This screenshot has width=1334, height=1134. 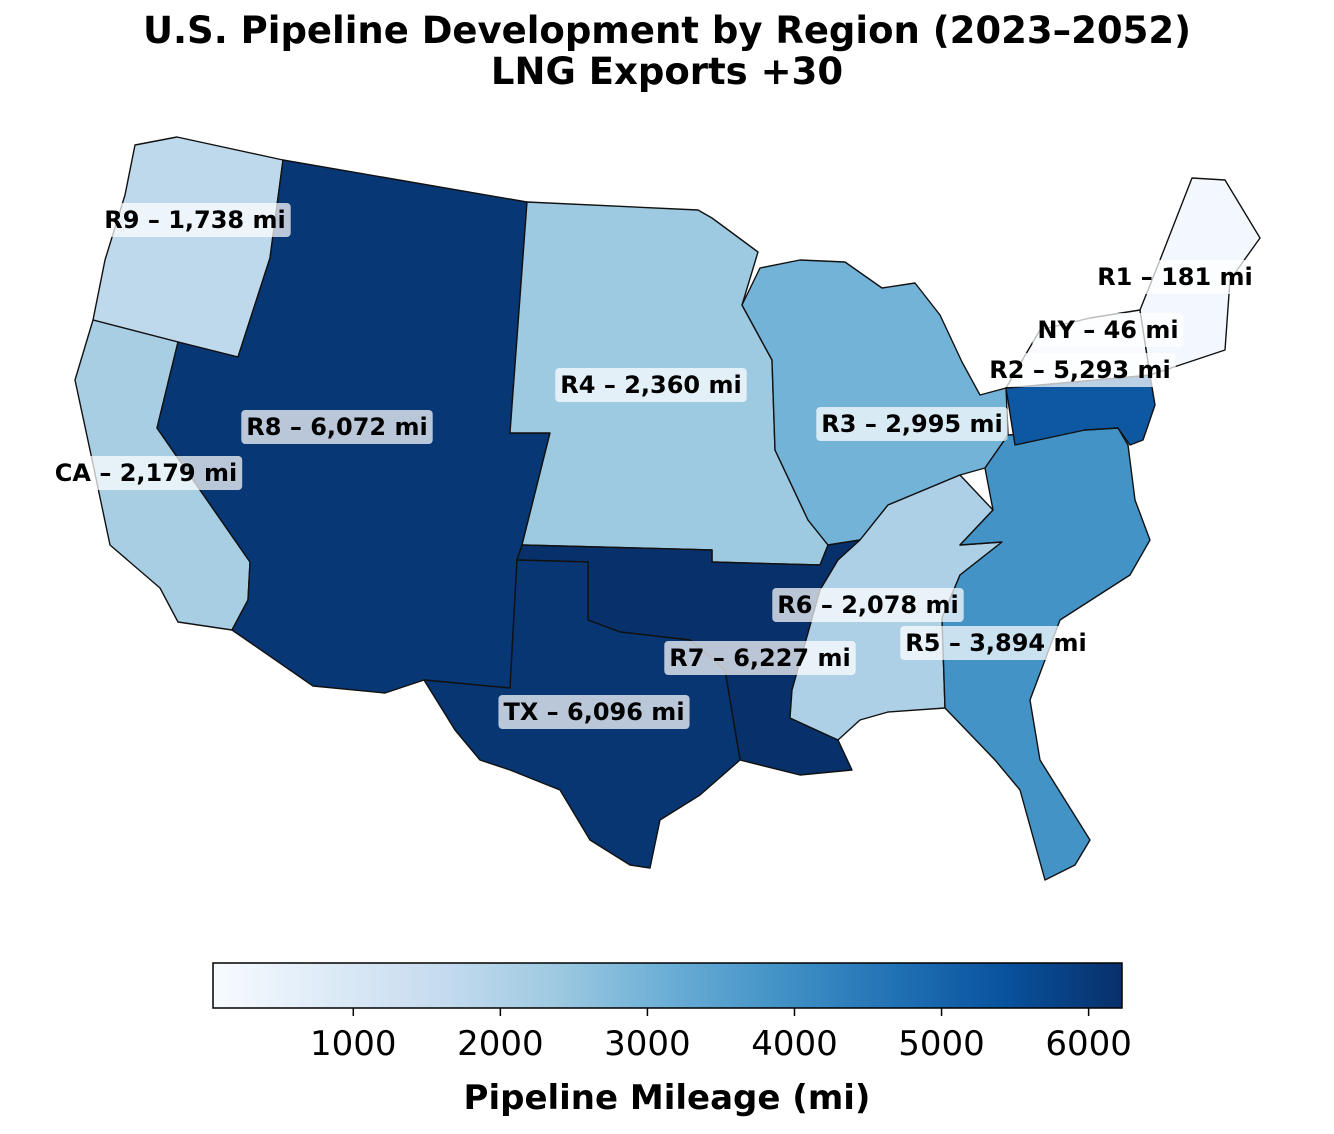 I want to click on region-label-r6: R6 – 2,078 mi, so click(x=868, y=605).